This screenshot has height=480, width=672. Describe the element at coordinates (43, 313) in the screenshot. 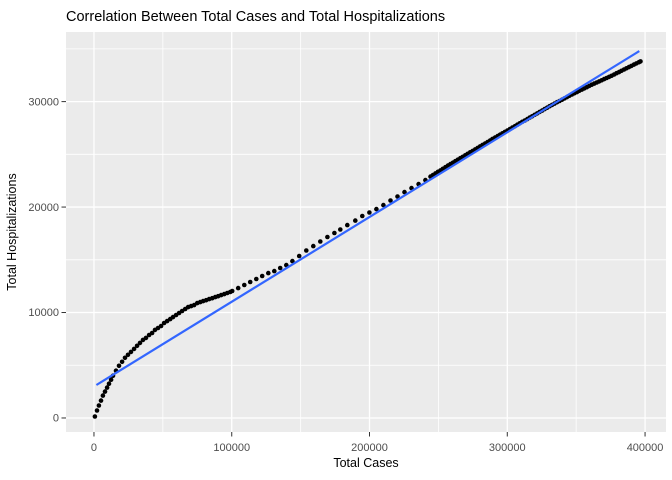

I see `y-tick-label: 10000` at that location.